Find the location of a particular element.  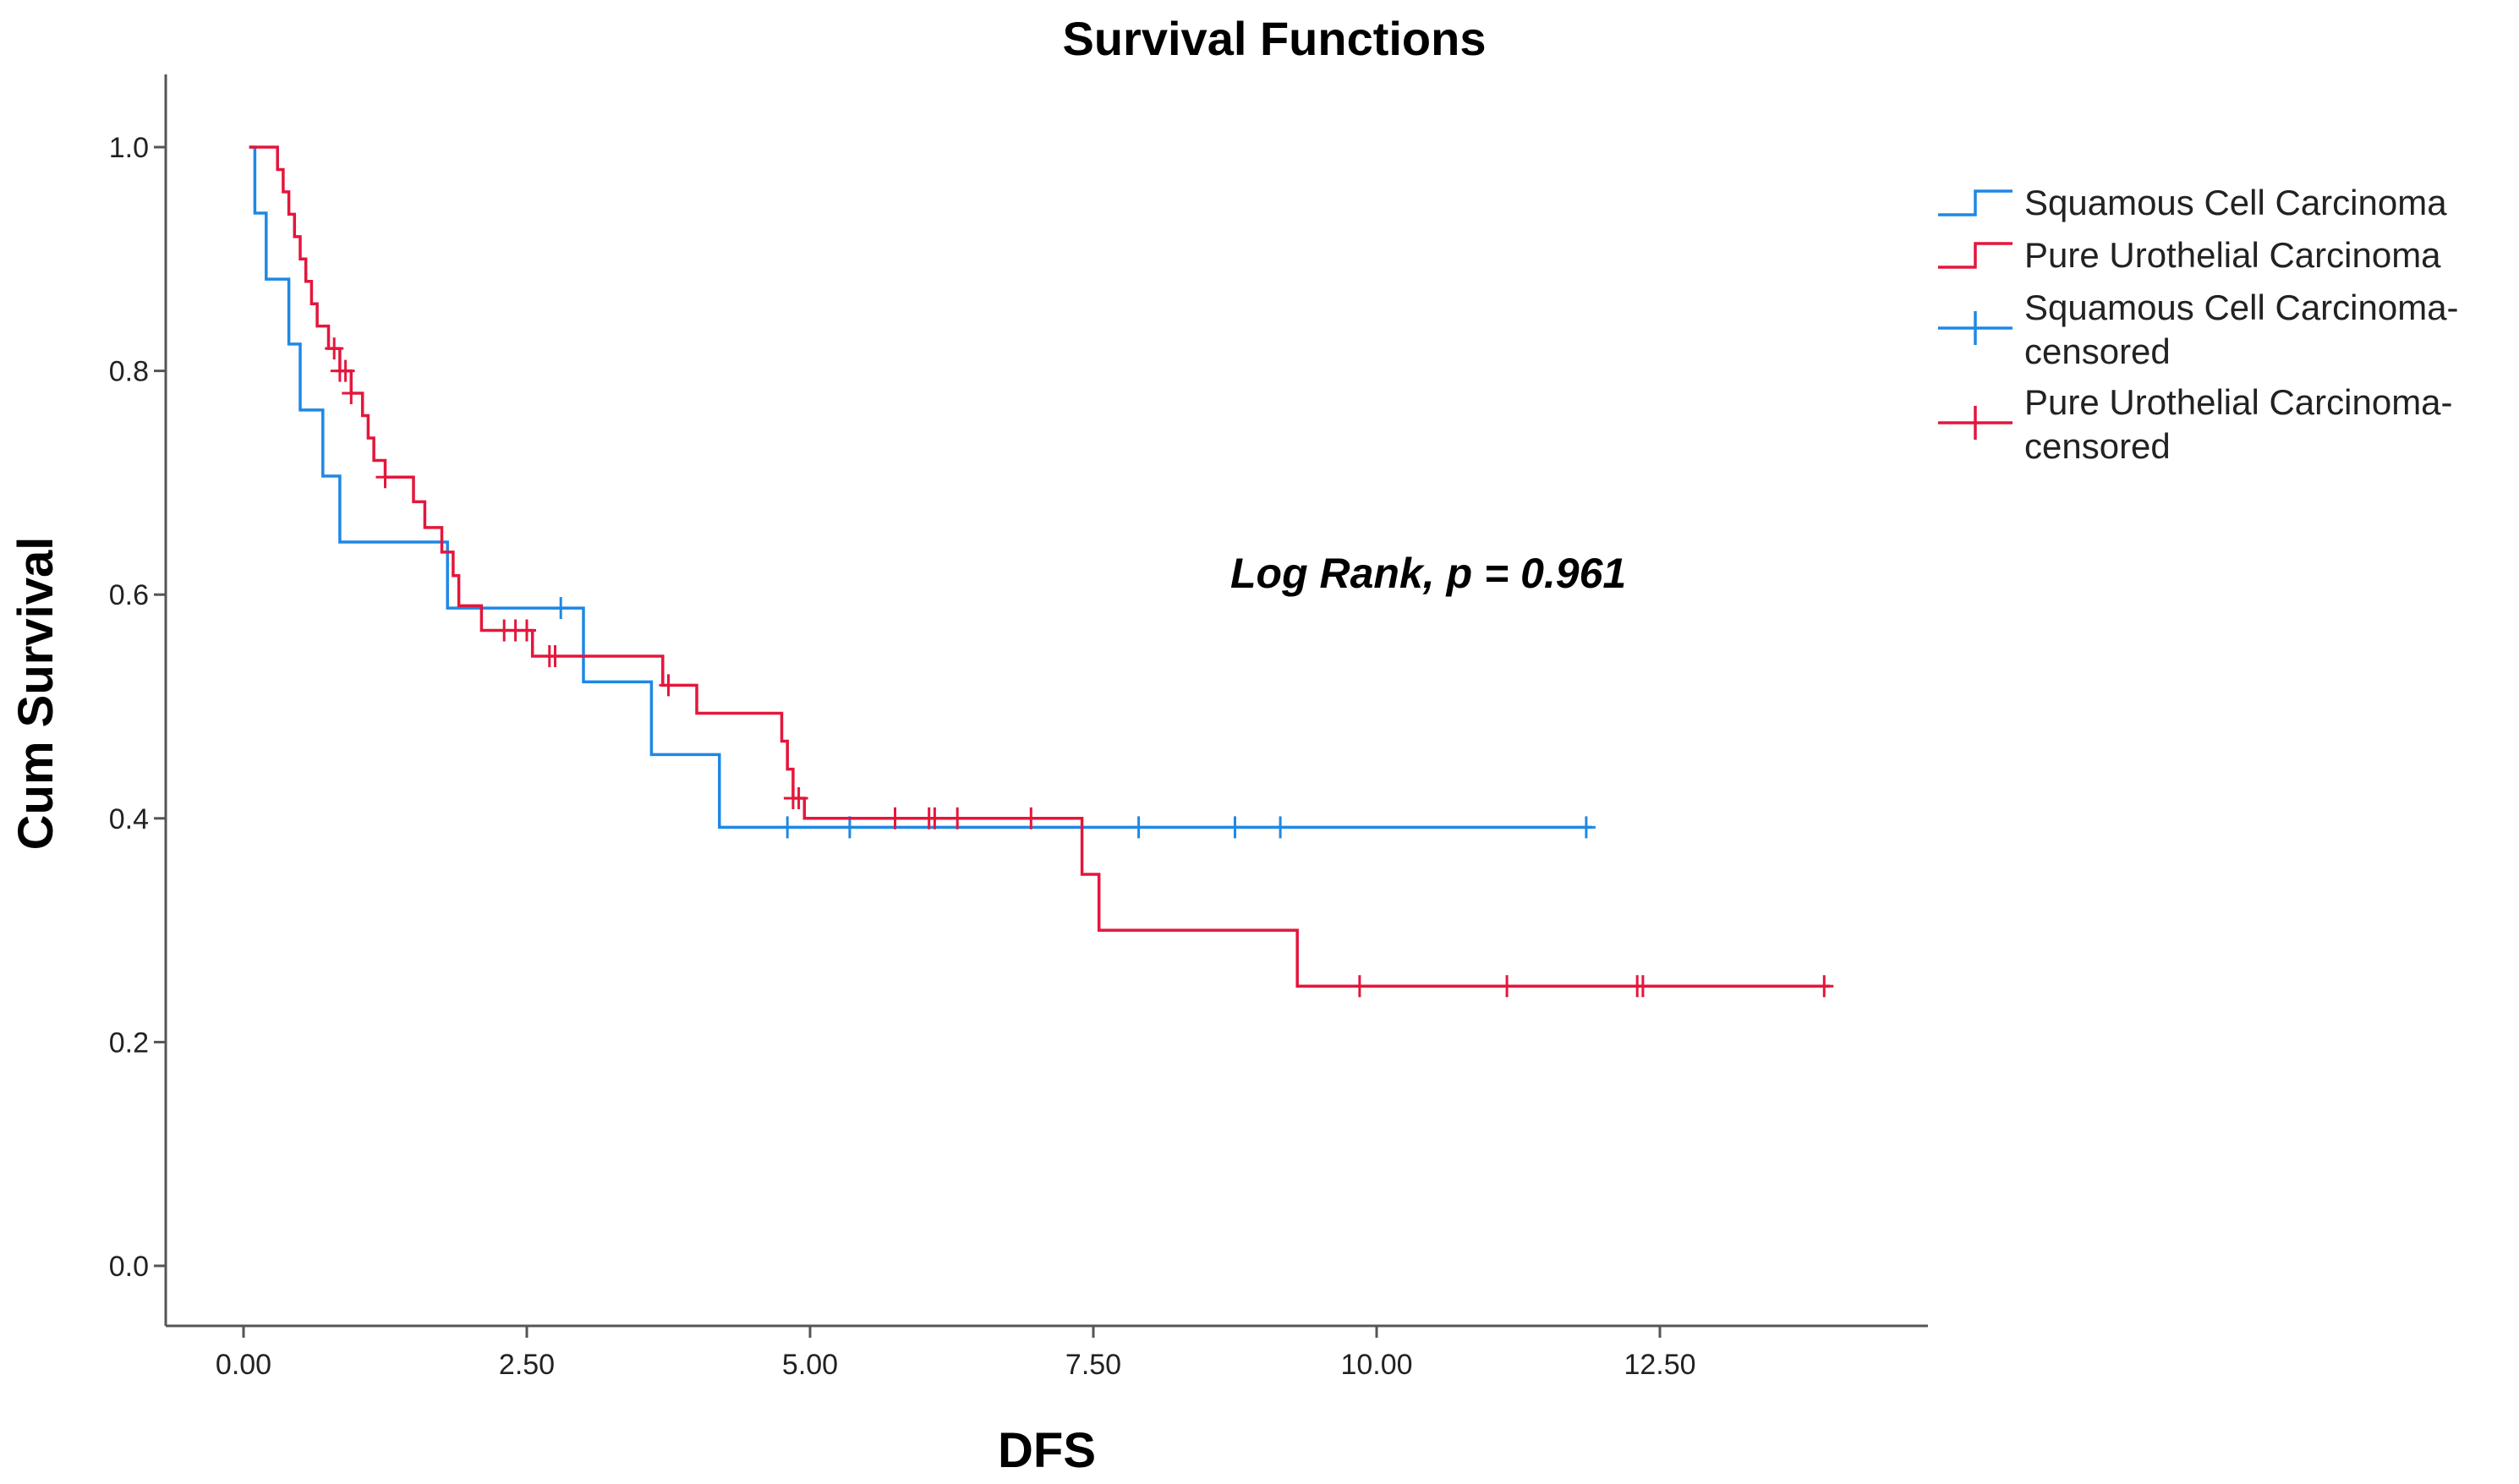

legend-item: Squamous Cell Carcinoma-censored is located at coordinates (2198, 329).